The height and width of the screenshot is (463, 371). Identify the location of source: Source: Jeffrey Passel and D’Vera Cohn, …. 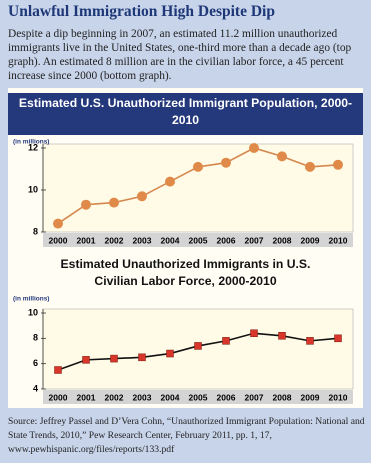
(186, 435).